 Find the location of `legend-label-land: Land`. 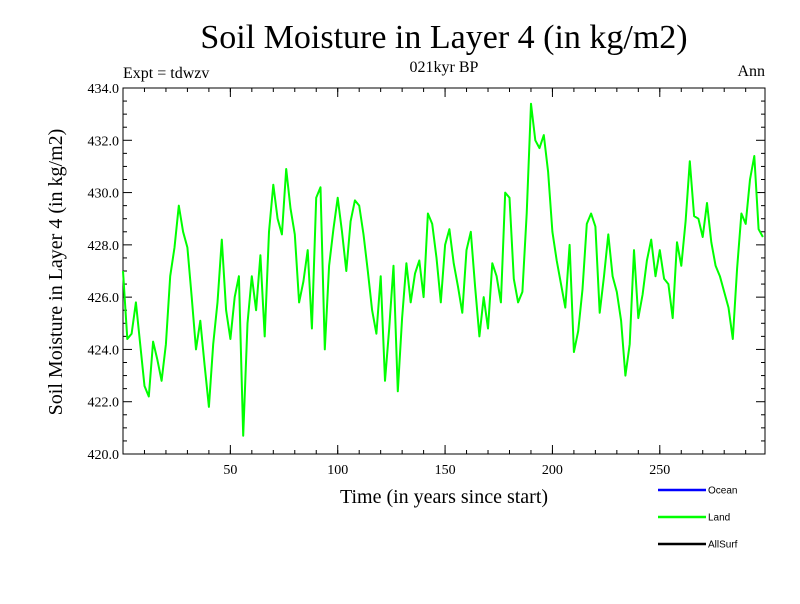

legend-label-land: Land is located at coordinates (719, 518).